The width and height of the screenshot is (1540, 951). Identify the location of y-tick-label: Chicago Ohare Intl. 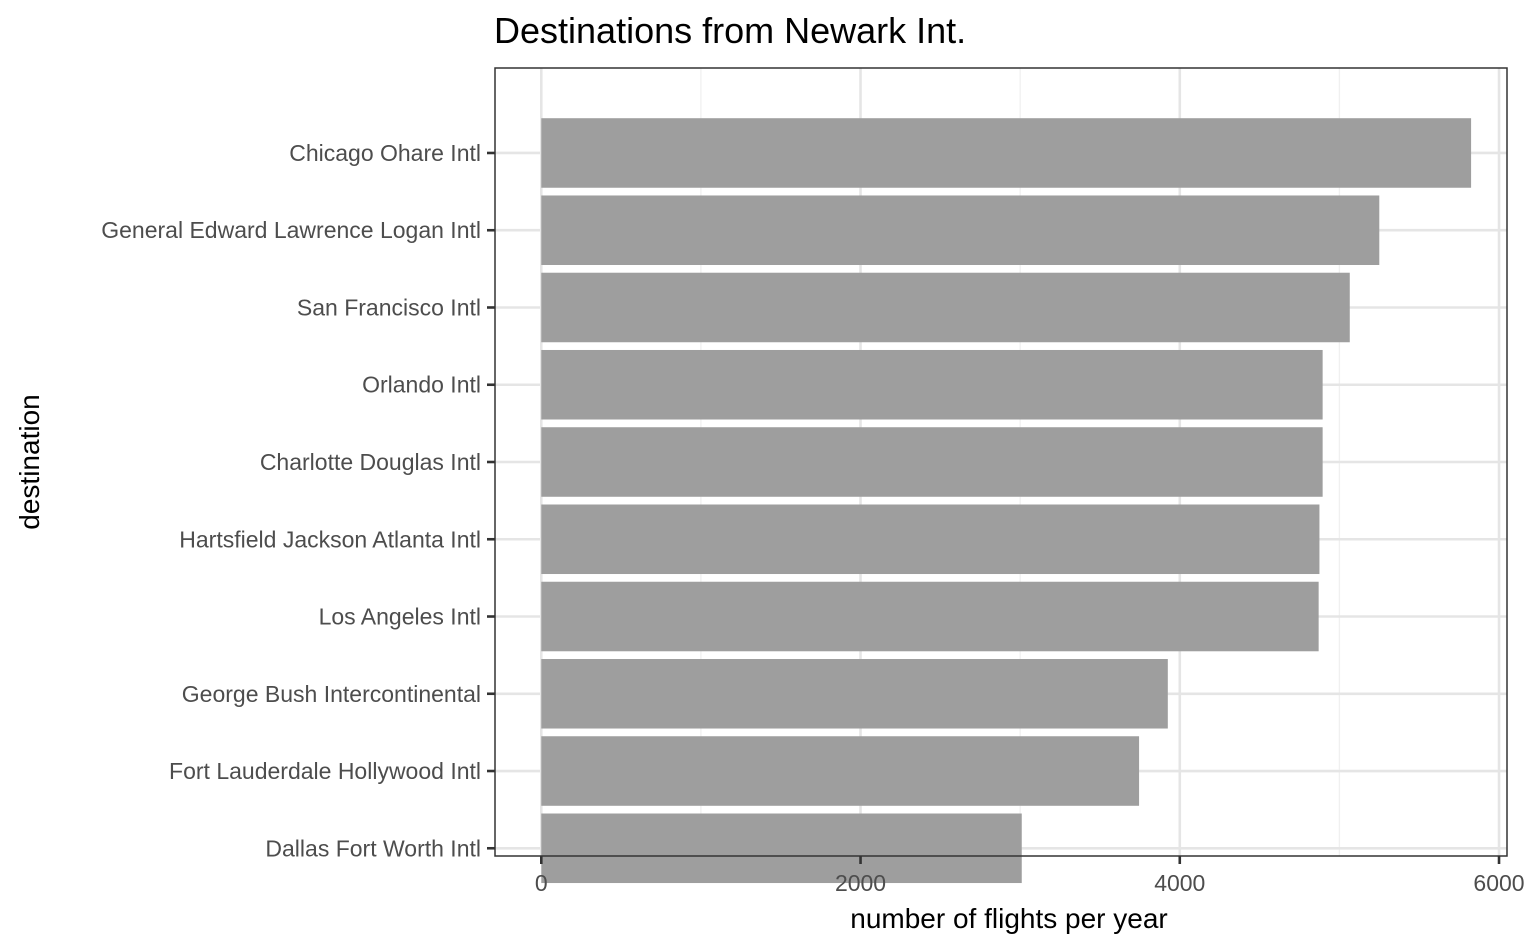
(385, 153).